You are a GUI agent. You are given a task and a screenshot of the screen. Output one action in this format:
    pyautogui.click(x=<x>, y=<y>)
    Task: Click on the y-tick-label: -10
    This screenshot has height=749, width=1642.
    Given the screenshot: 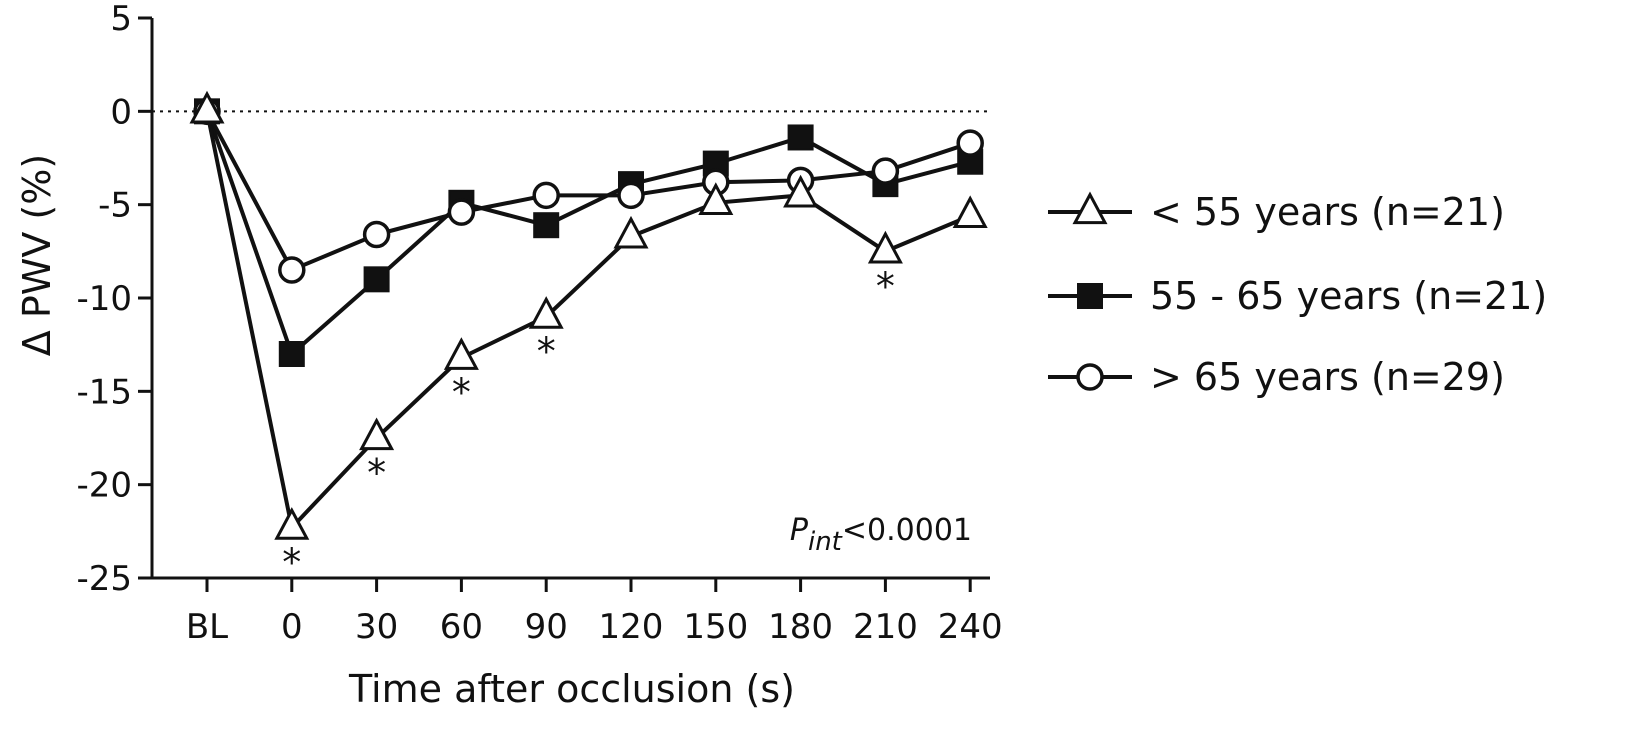 What is the action you would take?
    pyautogui.click(x=104, y=299)
    